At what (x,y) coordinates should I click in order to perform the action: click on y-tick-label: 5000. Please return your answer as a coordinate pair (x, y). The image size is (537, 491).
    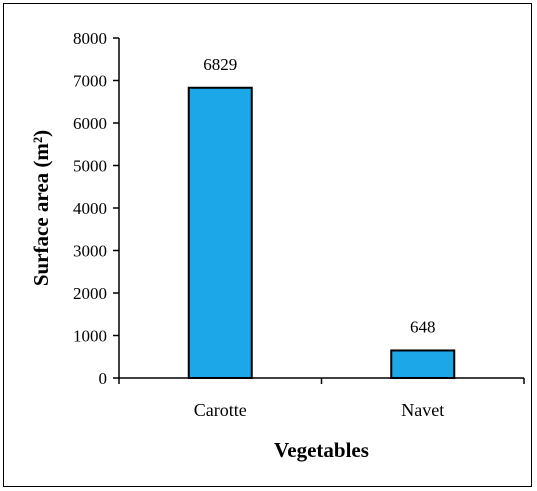
    Looking at the image, I should click on (90, 166).